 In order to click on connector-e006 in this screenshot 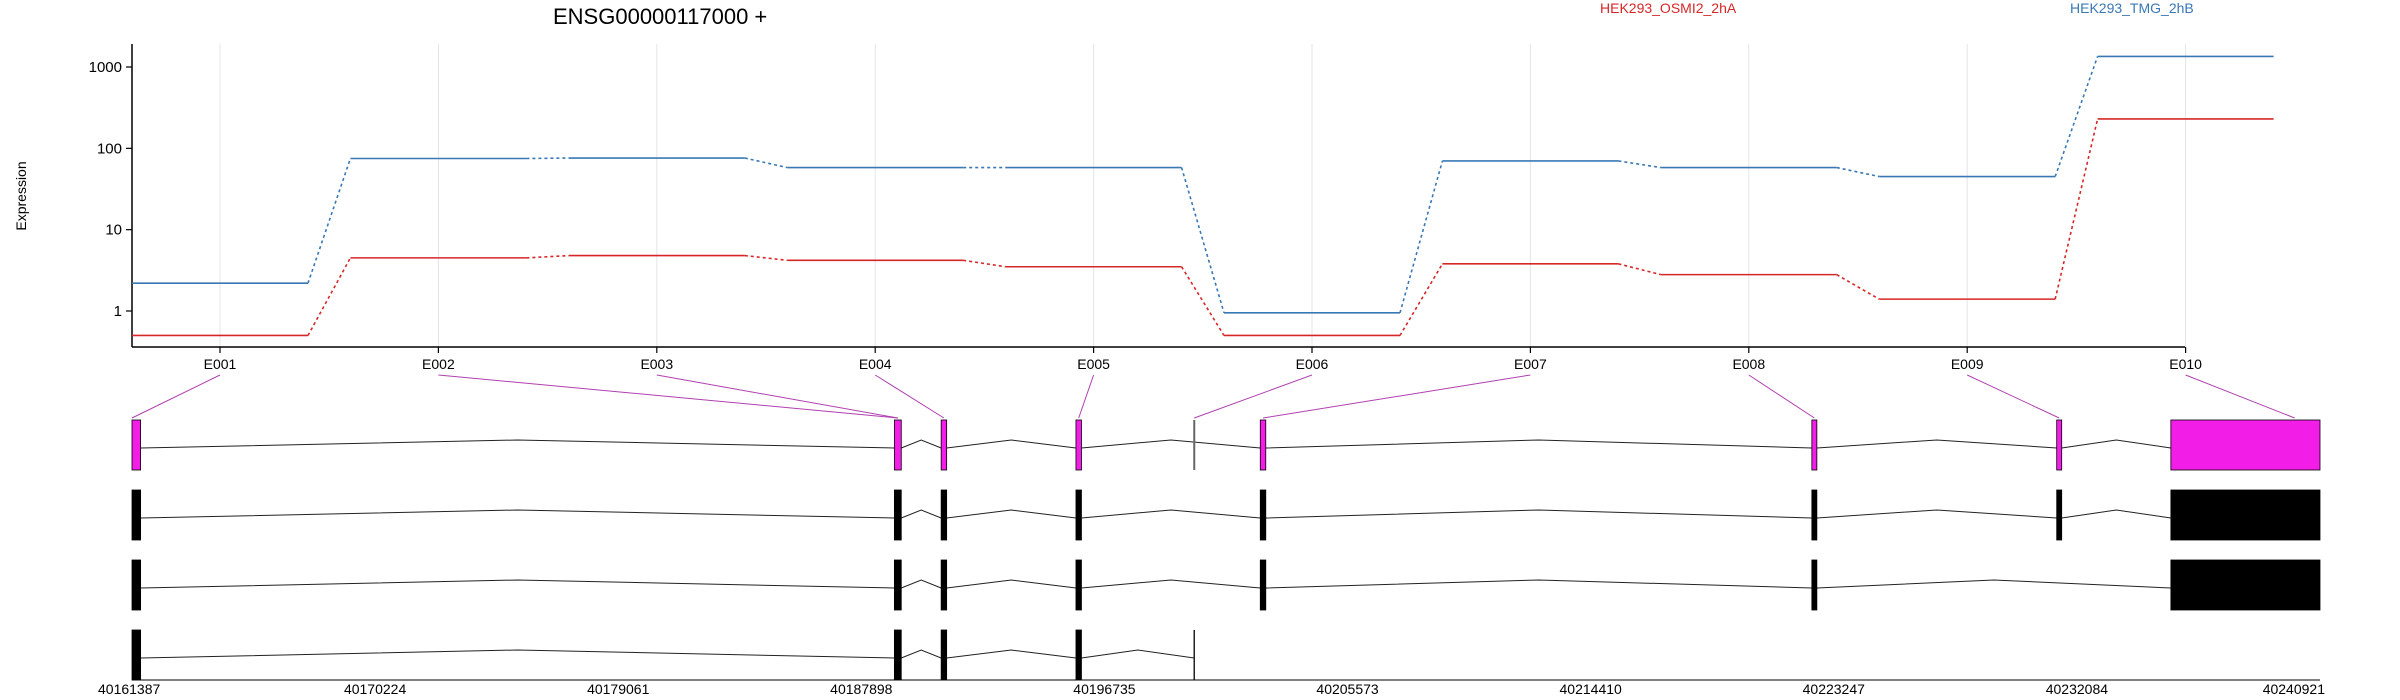, I will do `click(1253, 396)`.